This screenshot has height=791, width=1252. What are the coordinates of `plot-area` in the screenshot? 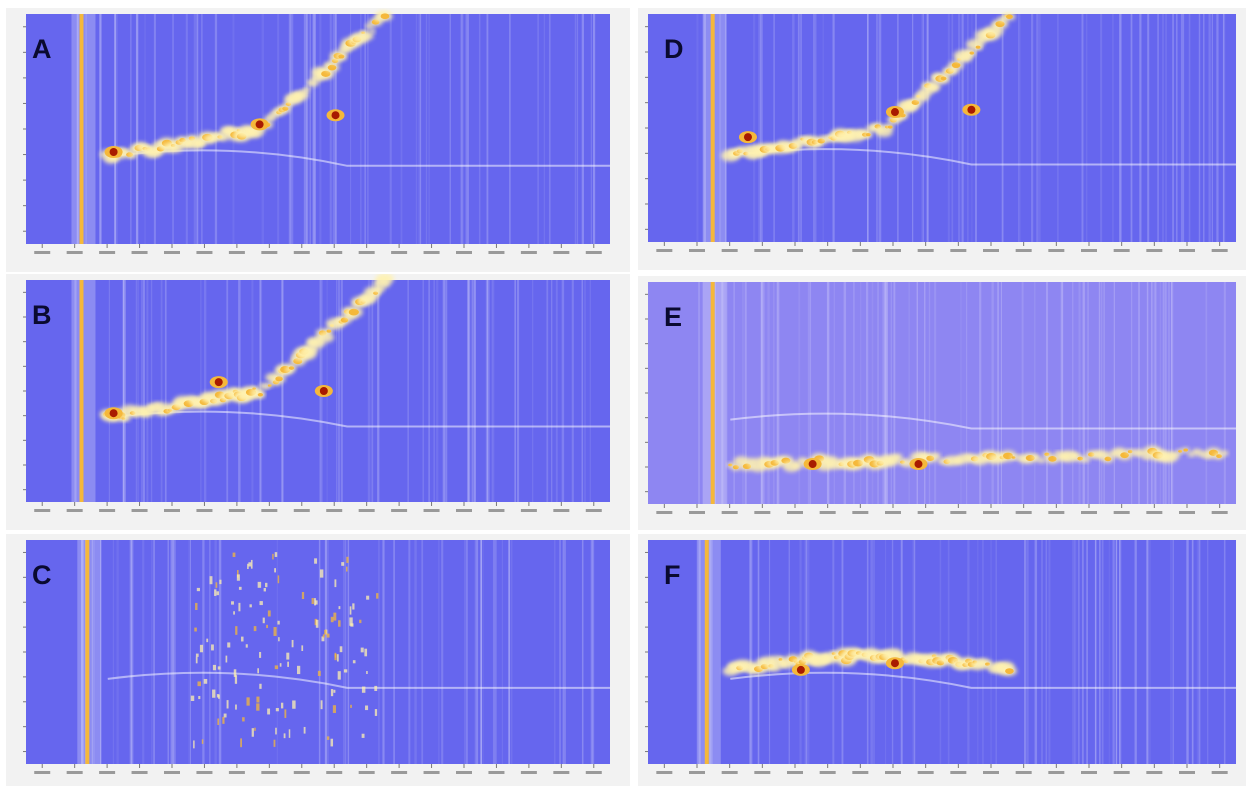 It's located at (318, 129).